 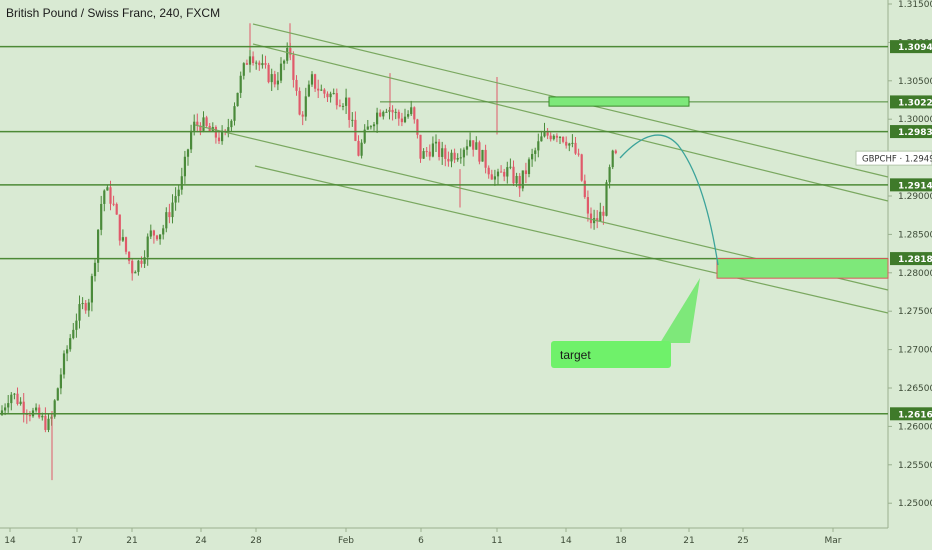 I want to click on y-tick-label: 1.26000, so click(x=915, y=427).